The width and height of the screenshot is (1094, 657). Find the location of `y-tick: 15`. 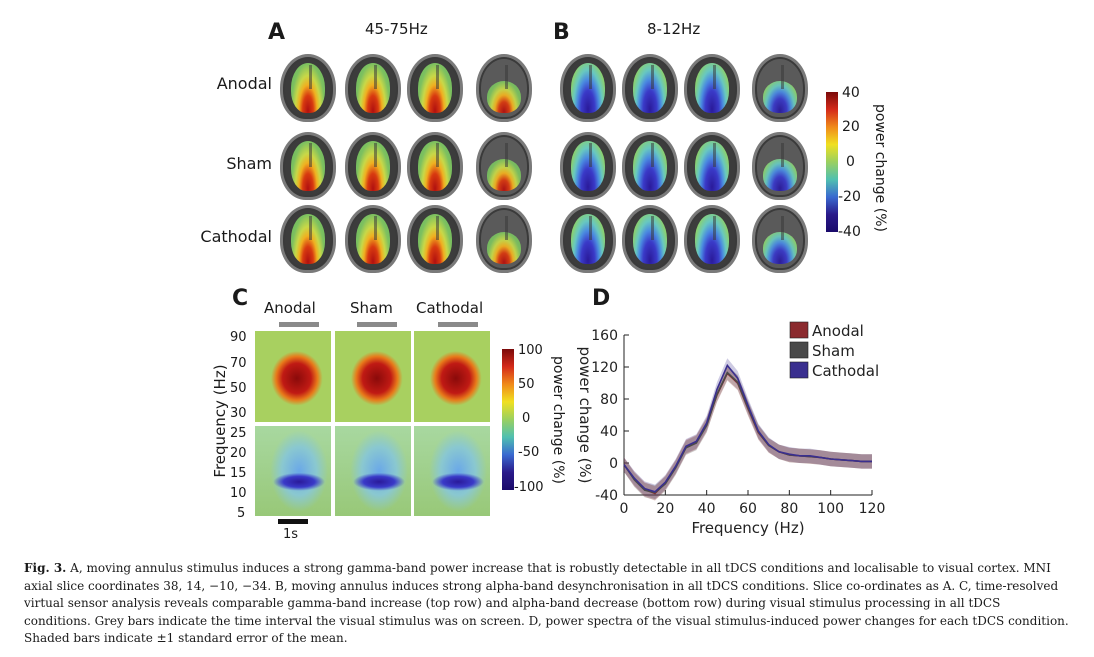

y-tick: 15 is located at coordinates (238, 473).